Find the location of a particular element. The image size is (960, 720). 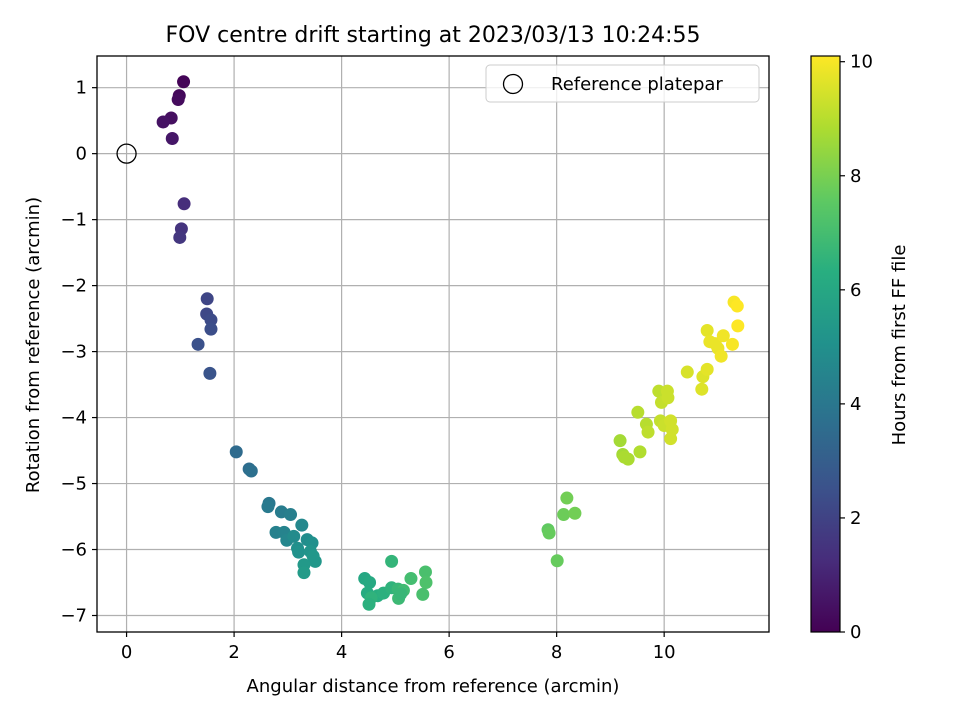

y-tick-label: −4 is located at coordinates (73, 418).